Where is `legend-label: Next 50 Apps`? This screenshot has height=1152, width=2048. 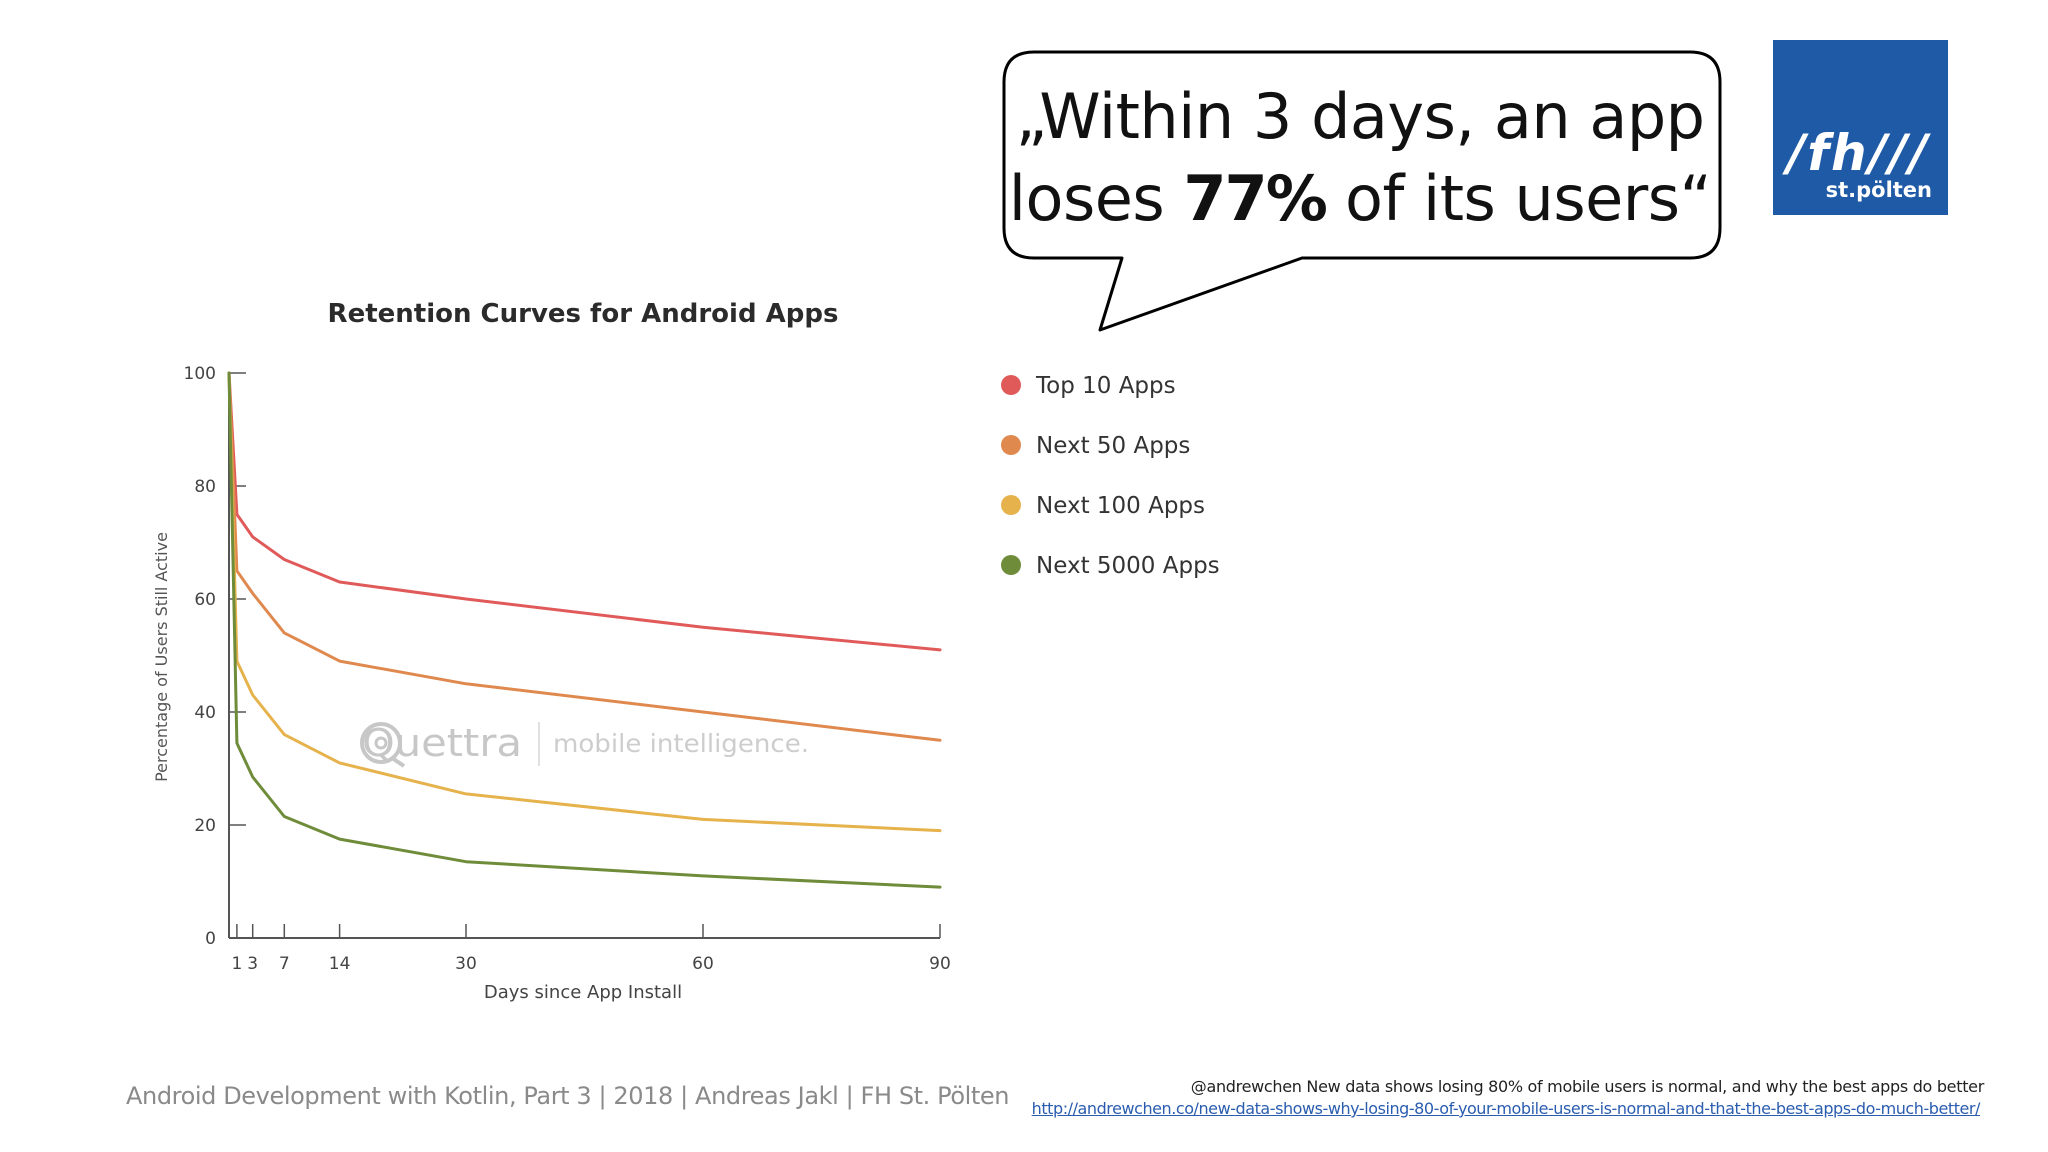 legend-label: Next 50 Apps is located at coordinates (1113, 446).